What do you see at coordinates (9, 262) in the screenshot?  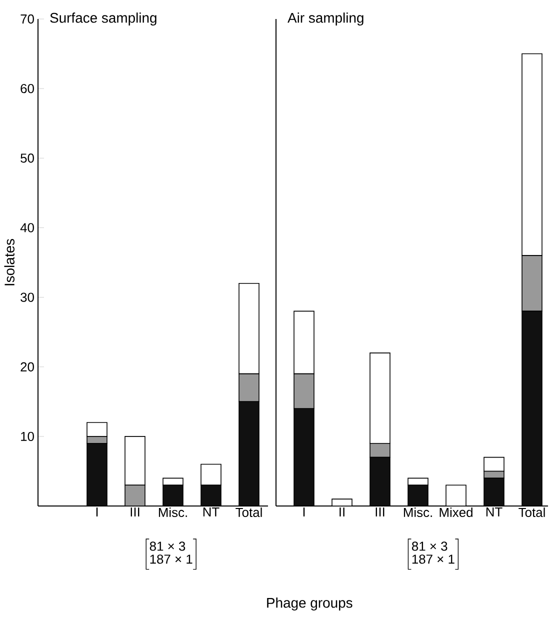 I see `y-axis-title: Isolates` at bounding box center [9, 262].